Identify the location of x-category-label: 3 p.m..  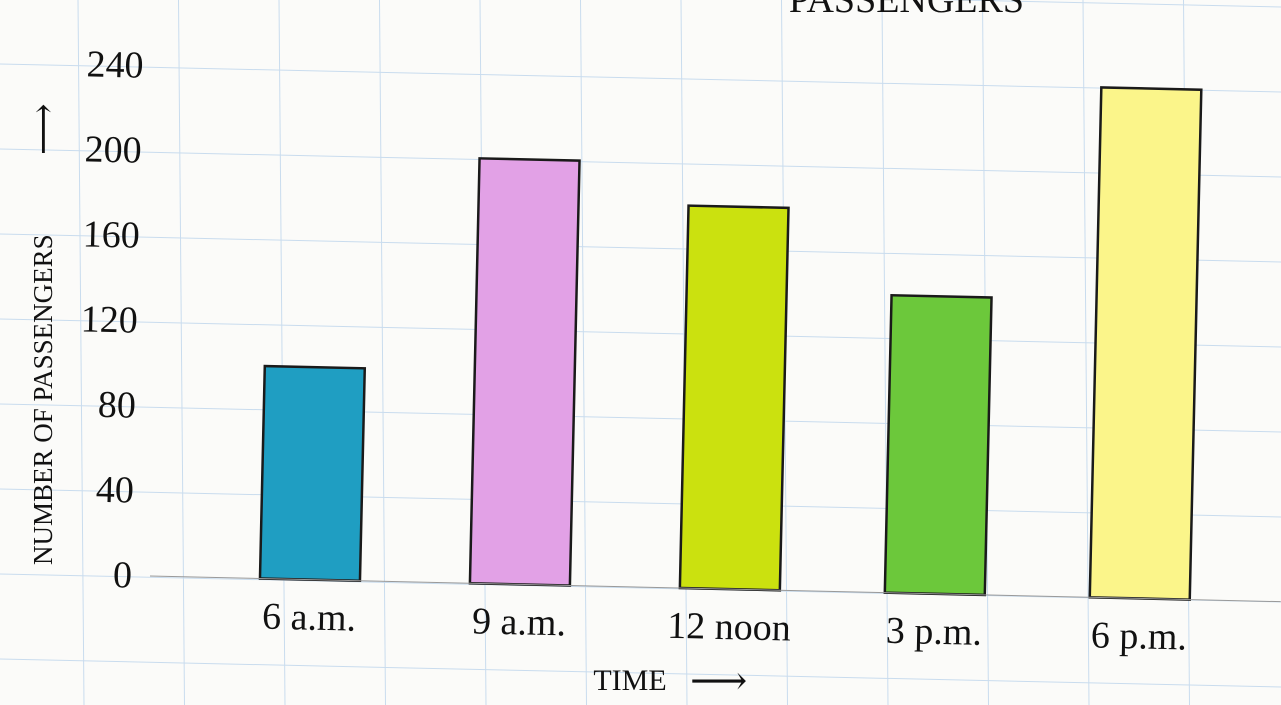
(933, 632).